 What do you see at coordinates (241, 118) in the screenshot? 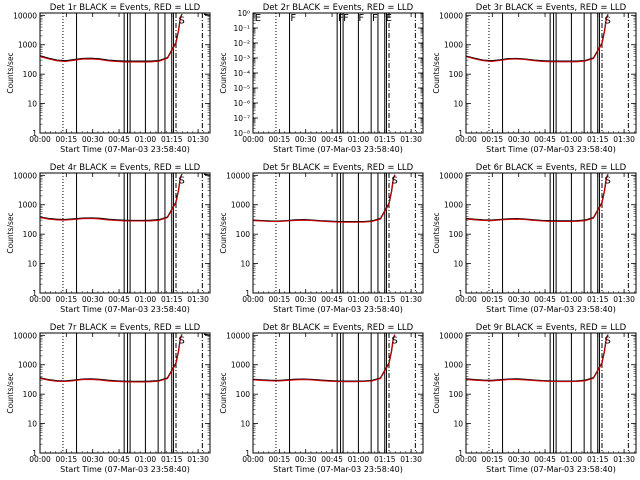
I see `y-tick-label: 10⁻⁷` at bounding box center [241, 118].